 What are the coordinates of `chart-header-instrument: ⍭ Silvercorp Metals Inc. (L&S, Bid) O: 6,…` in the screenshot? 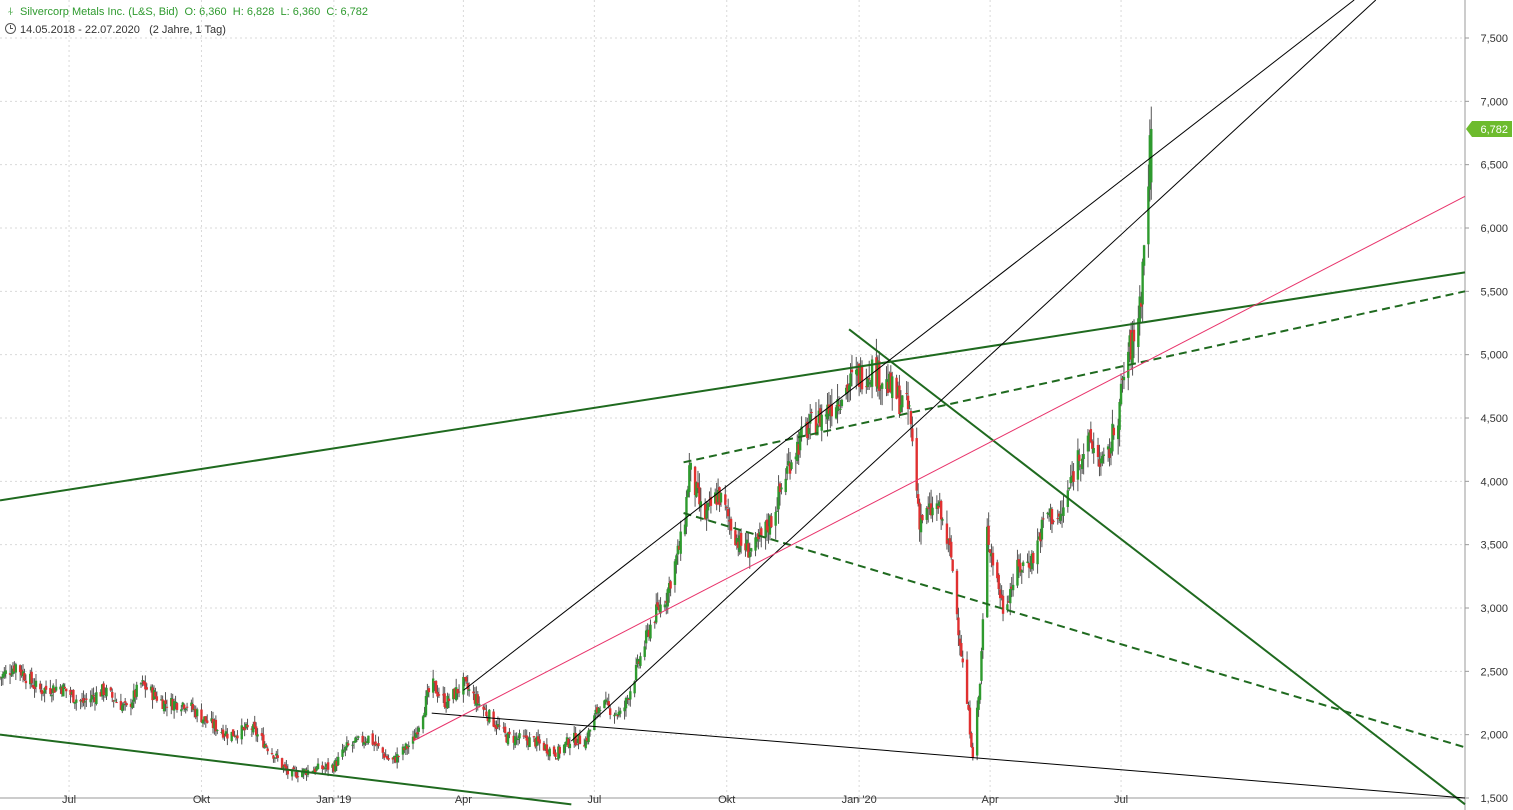 It's located at (186, 12).